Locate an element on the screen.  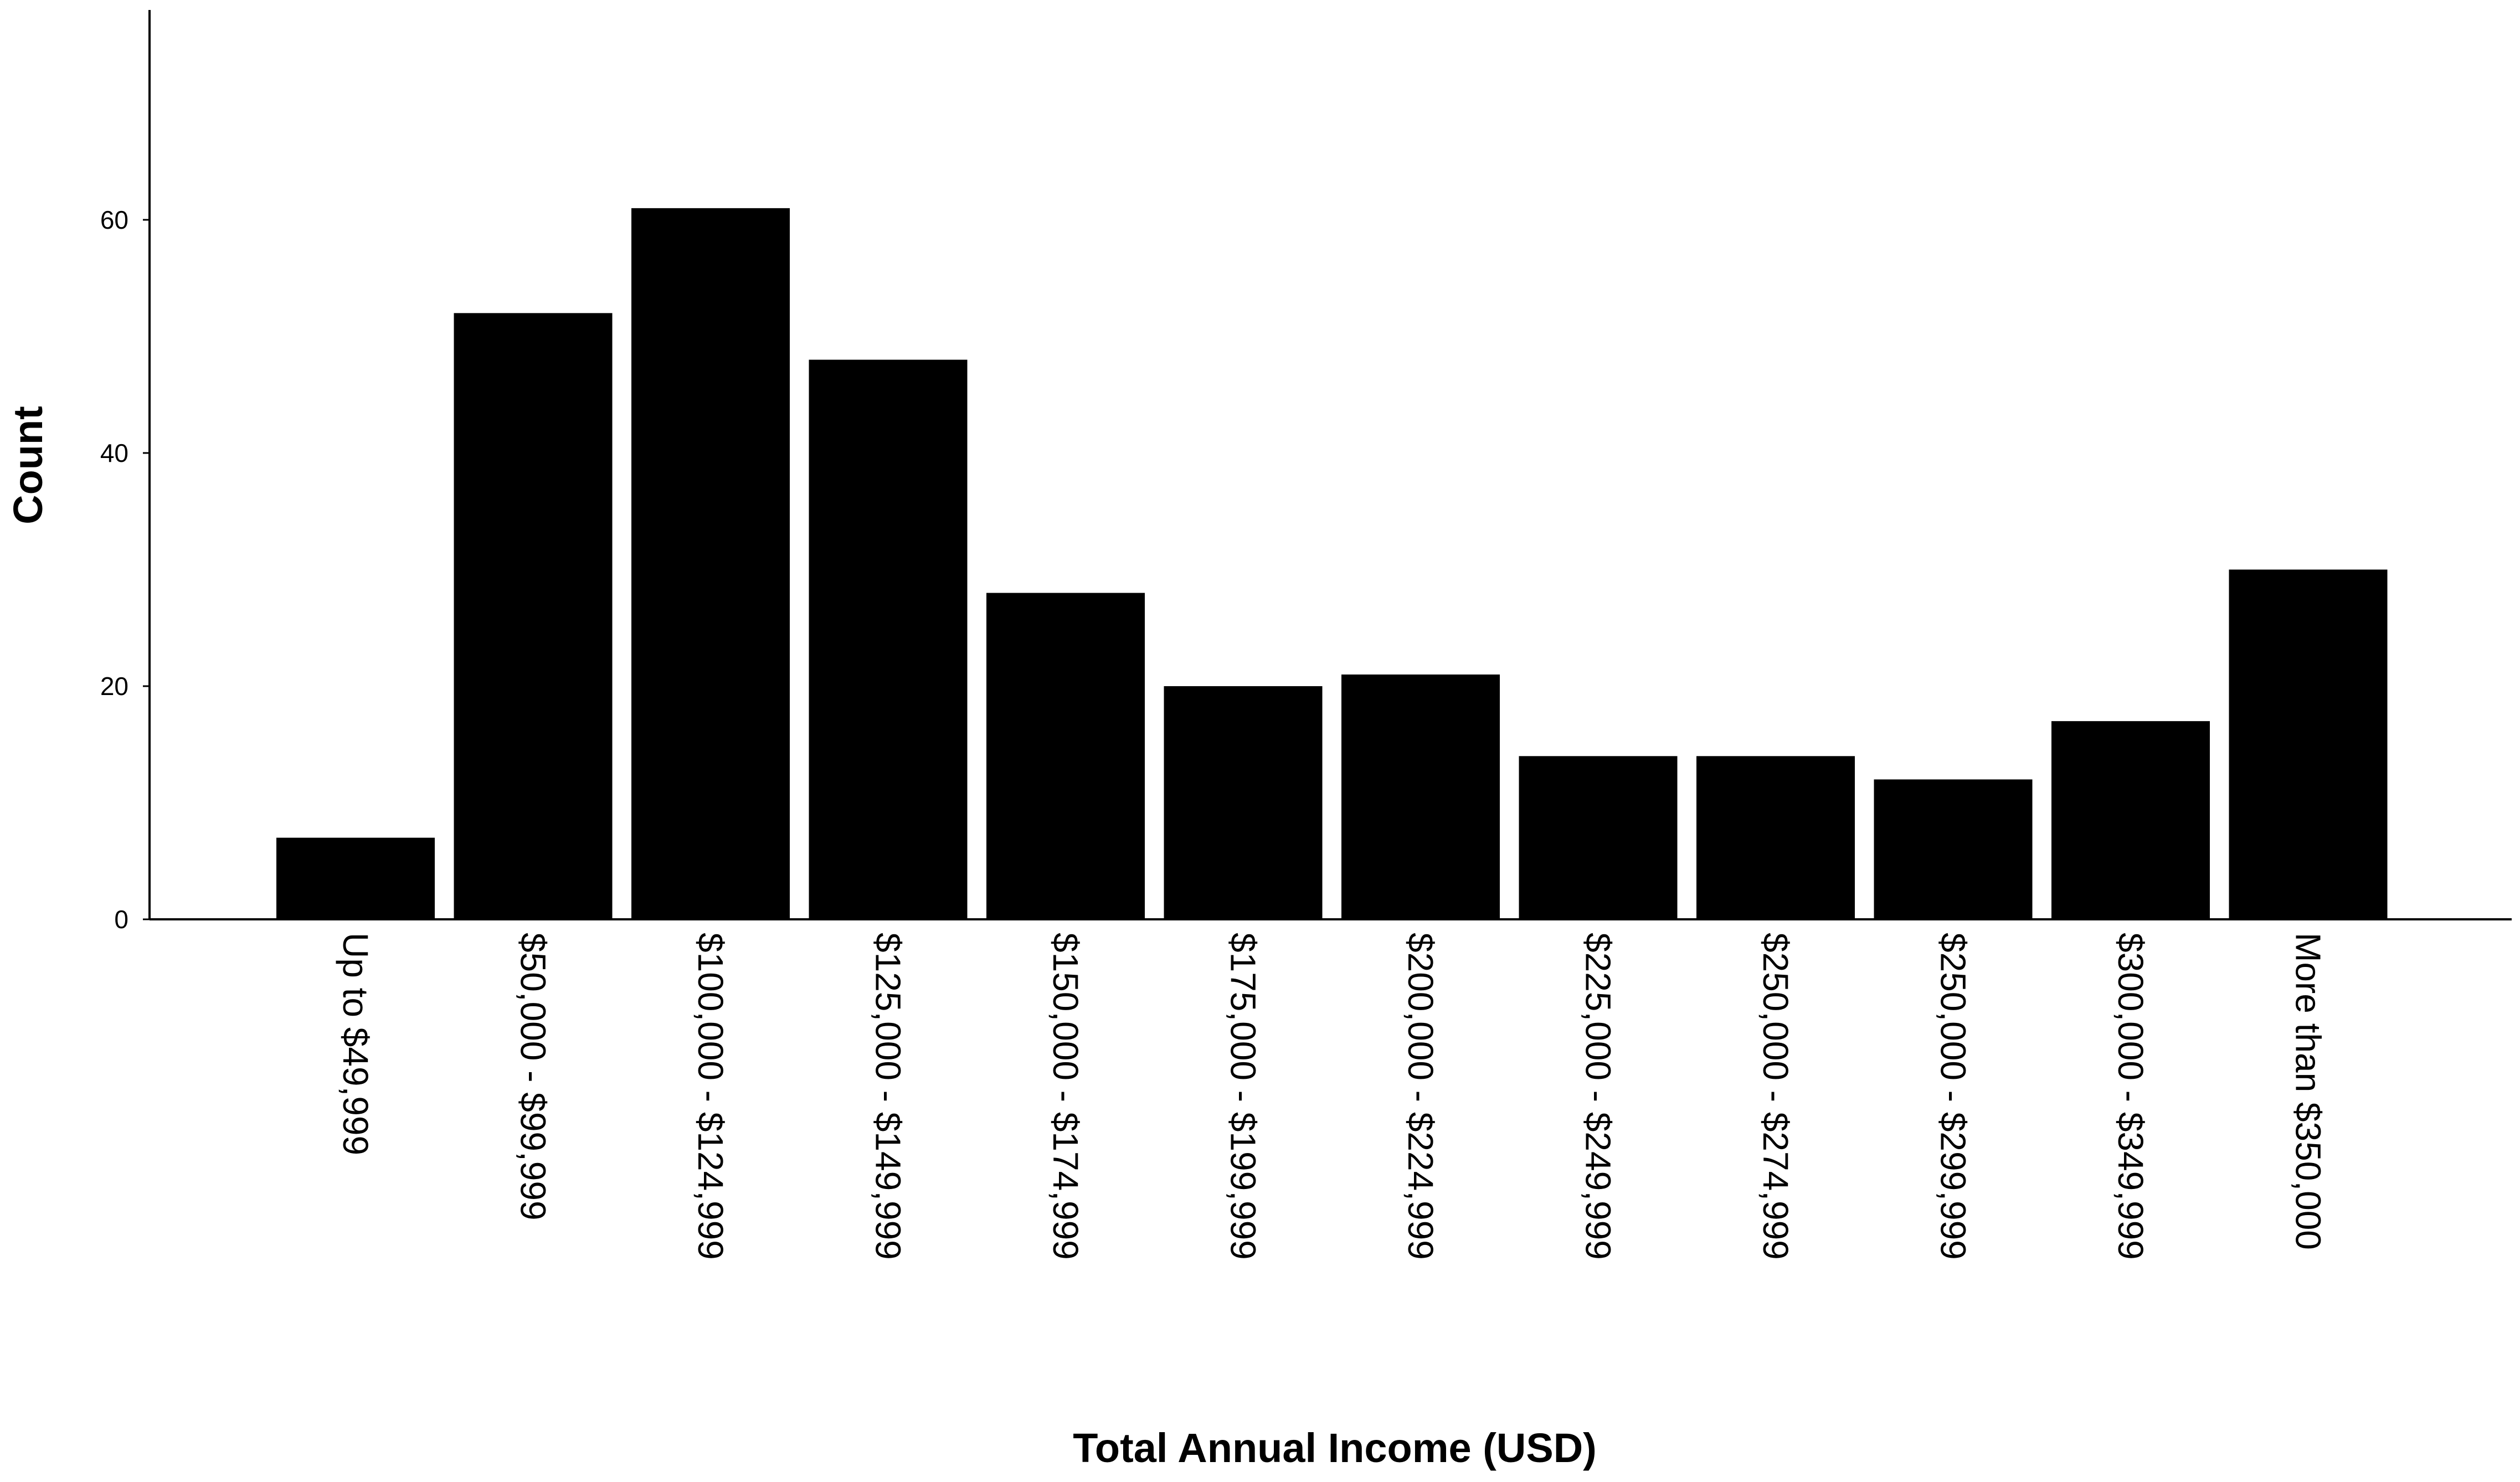
x-tick-label-7: $225,000 - $249,999 is located at coordinates (1598, 1096).